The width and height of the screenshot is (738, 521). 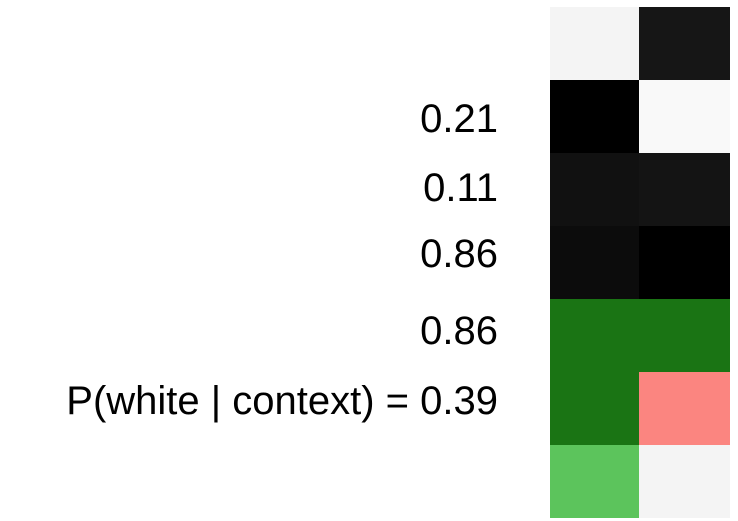 What do you see at coordinates (282, 401) in the screenshot?
I see `probability-context-label: P(white | context) = 0.39` at bounding box center [282, 401].